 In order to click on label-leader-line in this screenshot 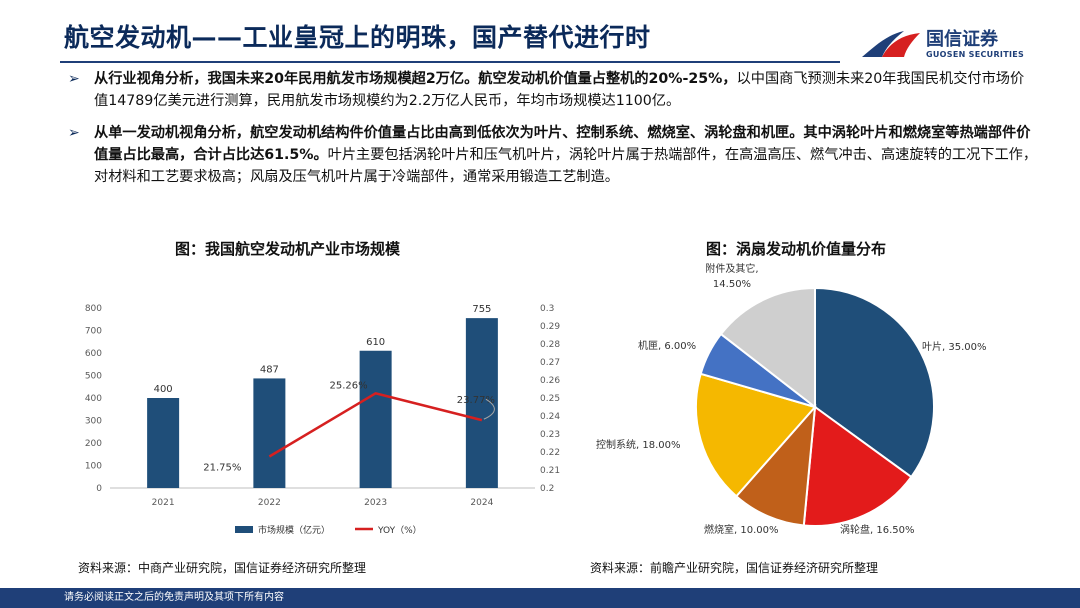, I will do `click(489, 409)`.